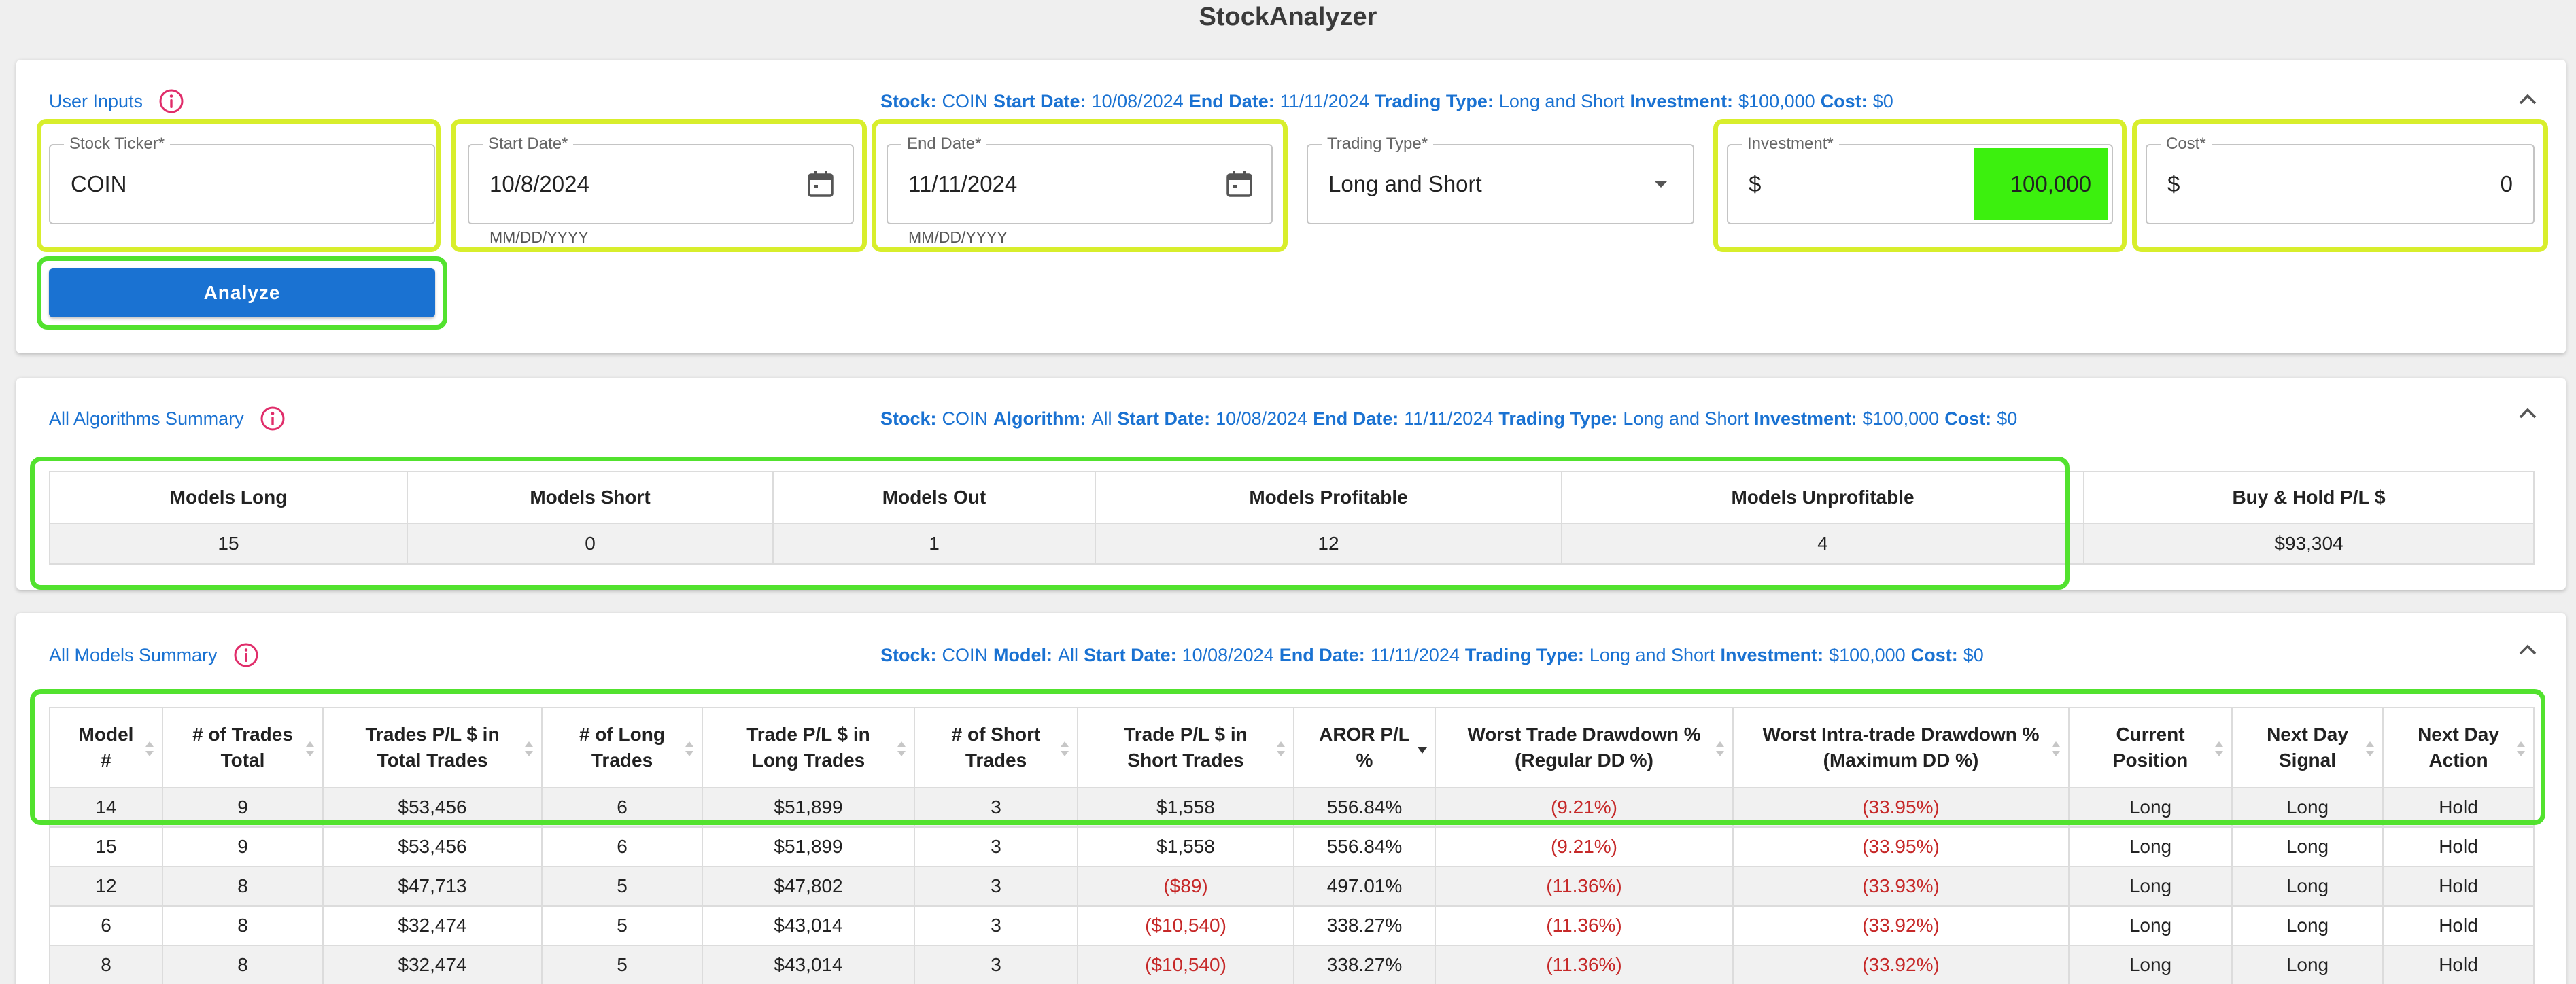  Describe the element at coordinates (106, 748) in the screenshot. I see `column-header: Model #` at that location.